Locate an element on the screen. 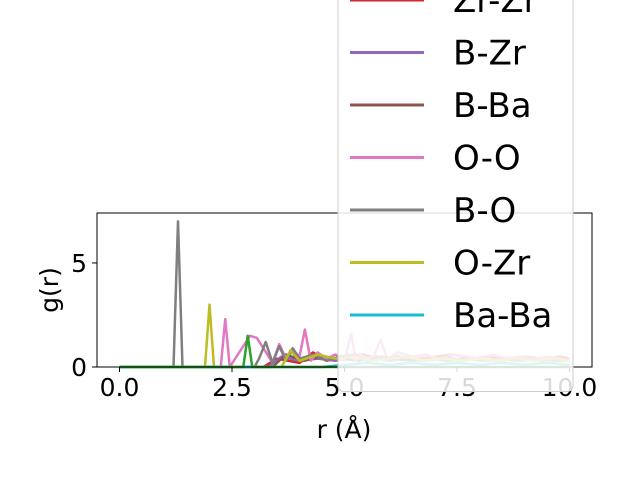 The height and width of the screenshot is (480, 640). legend-item-o-o: O-O is located at coordinates (435, 159).